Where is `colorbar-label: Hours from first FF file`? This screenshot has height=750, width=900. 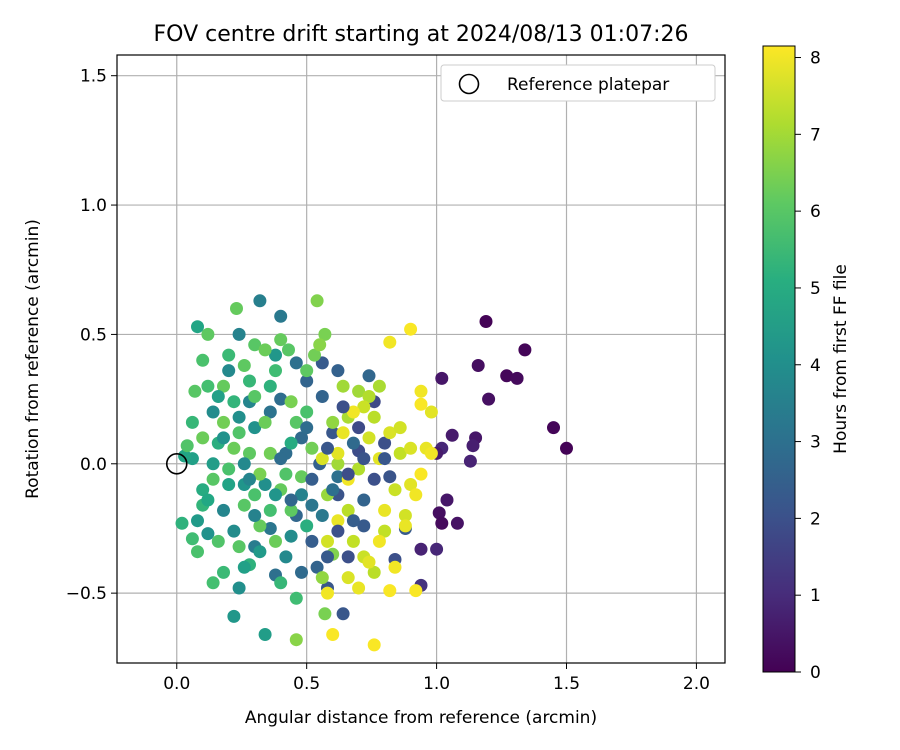
colorbar-label: Hours from first FF file is located at coordinates (841, 359).